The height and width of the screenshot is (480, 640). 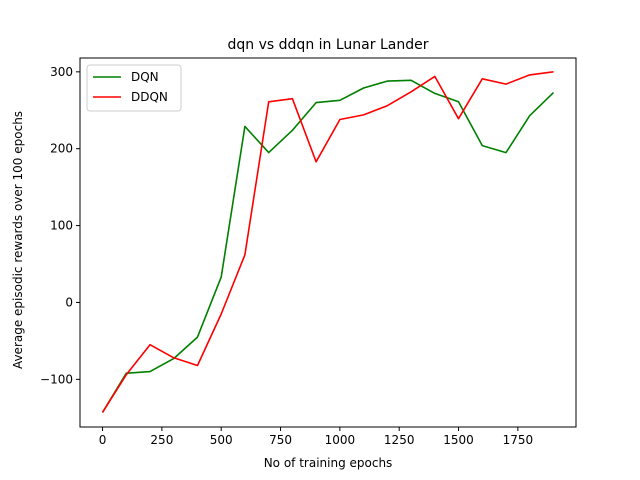 I want to click on y-axis-label: Average episodic rewards over 100 epochs, so click(x=18, y=240).